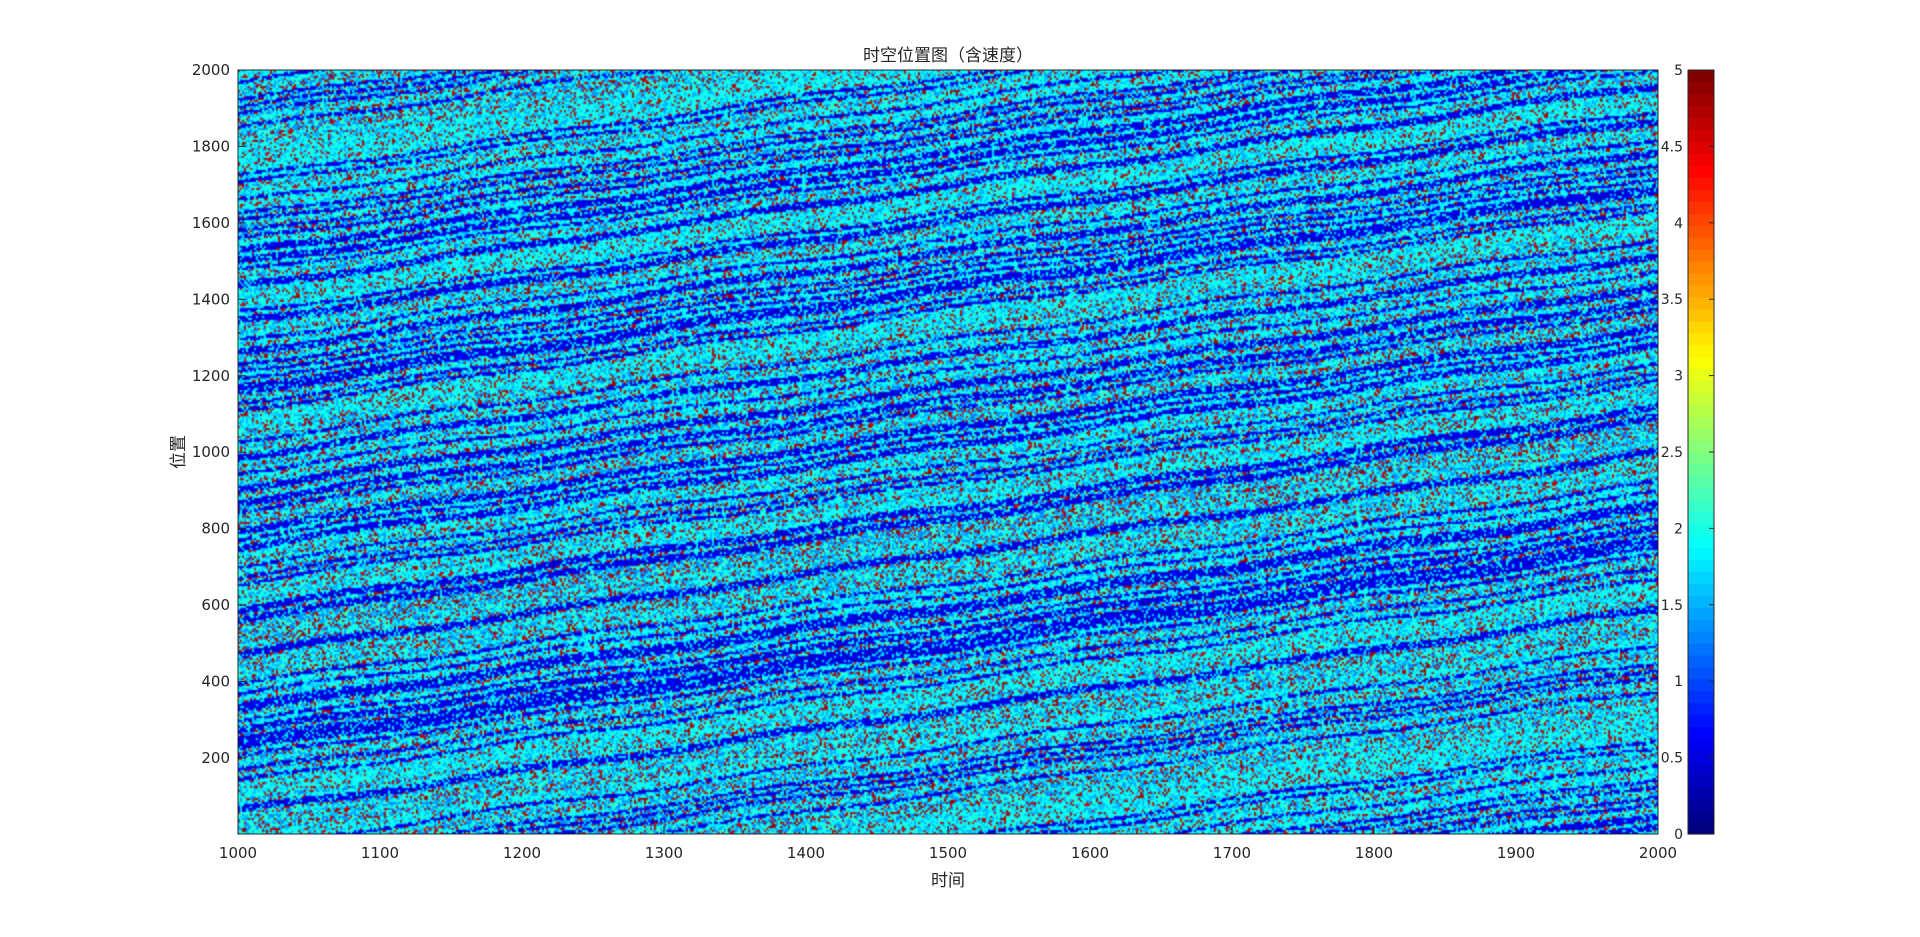 The image size is (1920, 937). I want to click on colorbar-tick-label: 1, so click(1678, 682).